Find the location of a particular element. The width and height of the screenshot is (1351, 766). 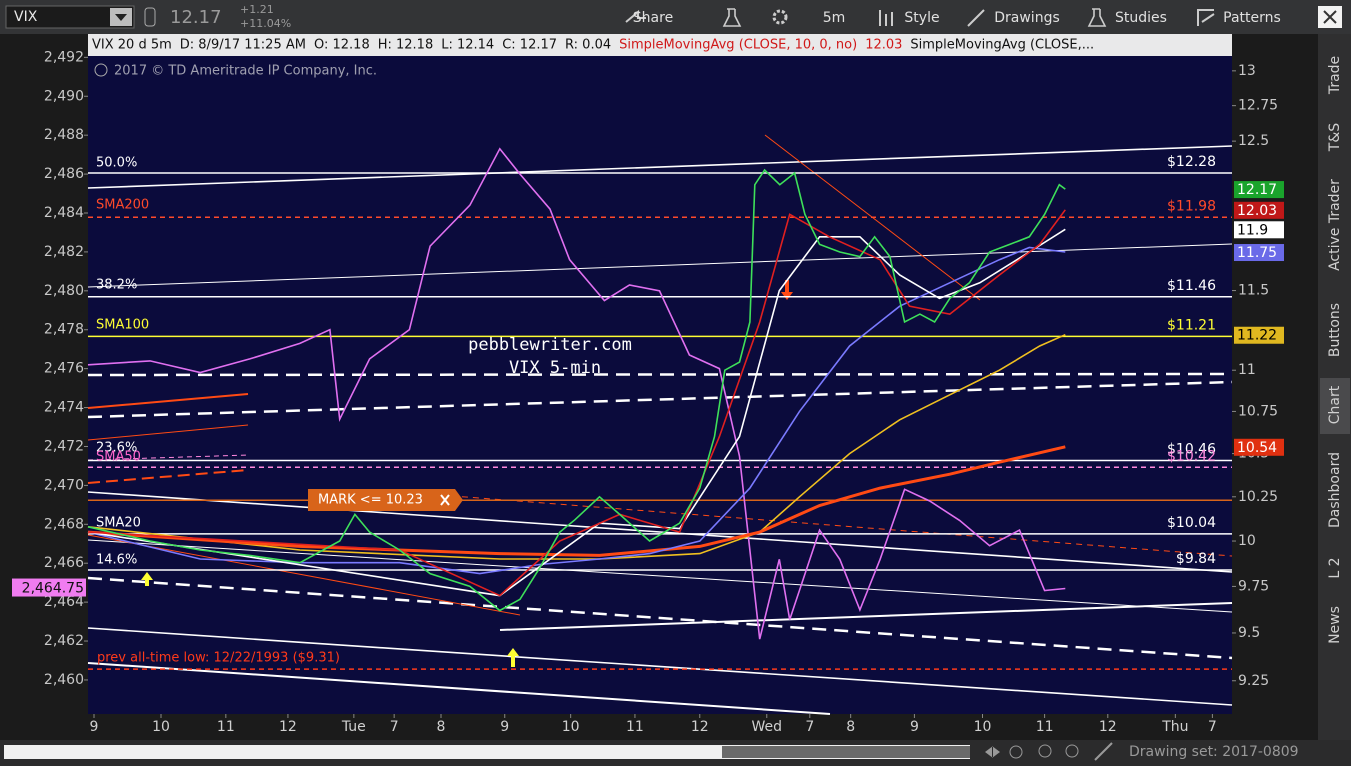

annotation: pebblewriter.com is located at coordinates (550, 345).